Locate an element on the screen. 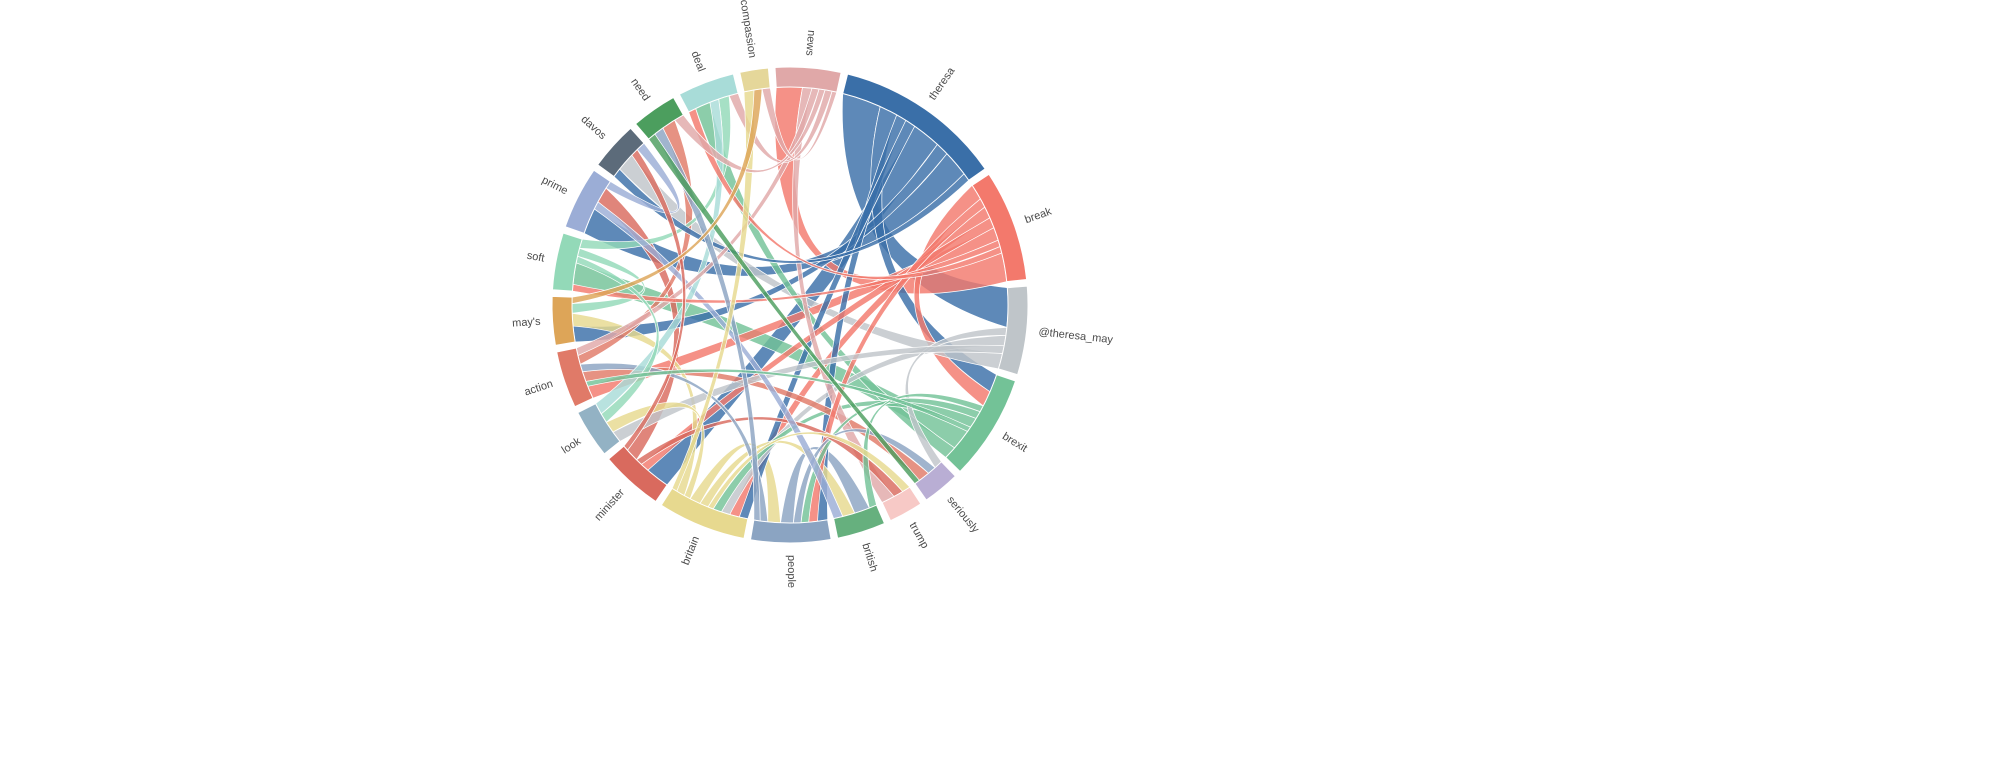 This screenshot has height=757, width=2000. arc-label: break is located at coordinates (1038, 215).